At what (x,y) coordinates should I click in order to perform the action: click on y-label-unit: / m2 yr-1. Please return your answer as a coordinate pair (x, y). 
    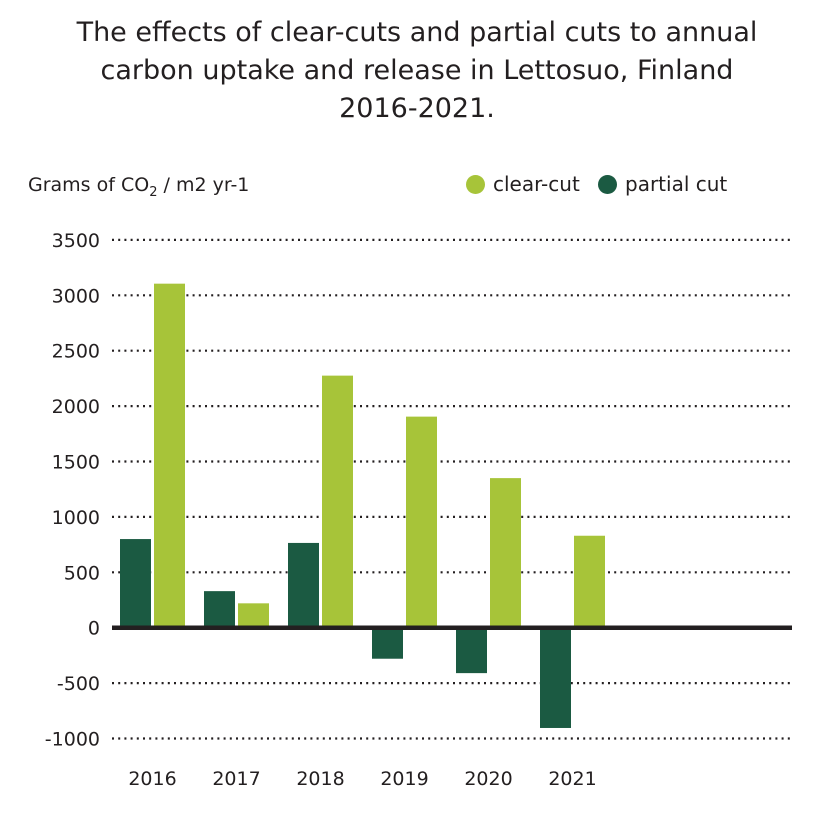
    Looking at the image, I should click on (203, 185).